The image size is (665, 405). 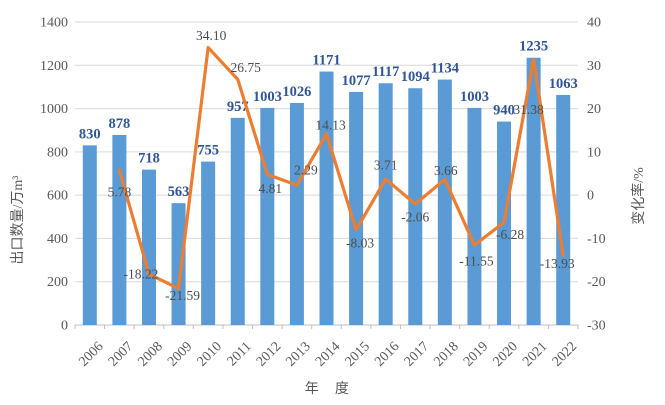 What do you see at coordinates (510, 234) in the screenshot?
I see `rate-label-2020: -6.28` at bounding box center [510, 234].